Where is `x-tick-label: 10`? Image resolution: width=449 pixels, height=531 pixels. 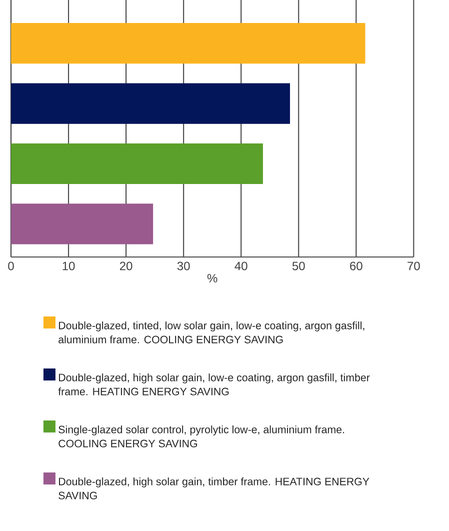 x-tick-label: 10 is located at coordinates (68, 266).